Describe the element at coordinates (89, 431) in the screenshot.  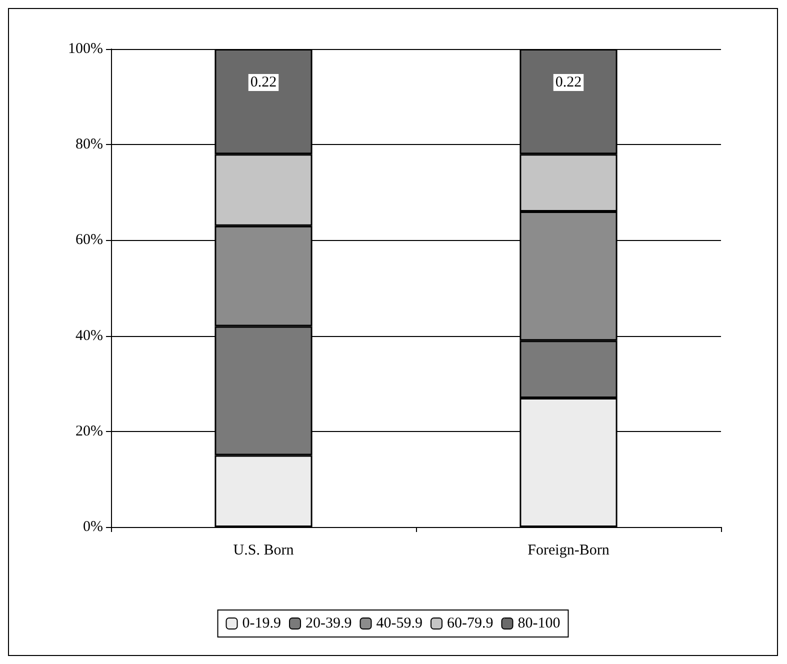
I see `y-tick-label: 20%` at that location.